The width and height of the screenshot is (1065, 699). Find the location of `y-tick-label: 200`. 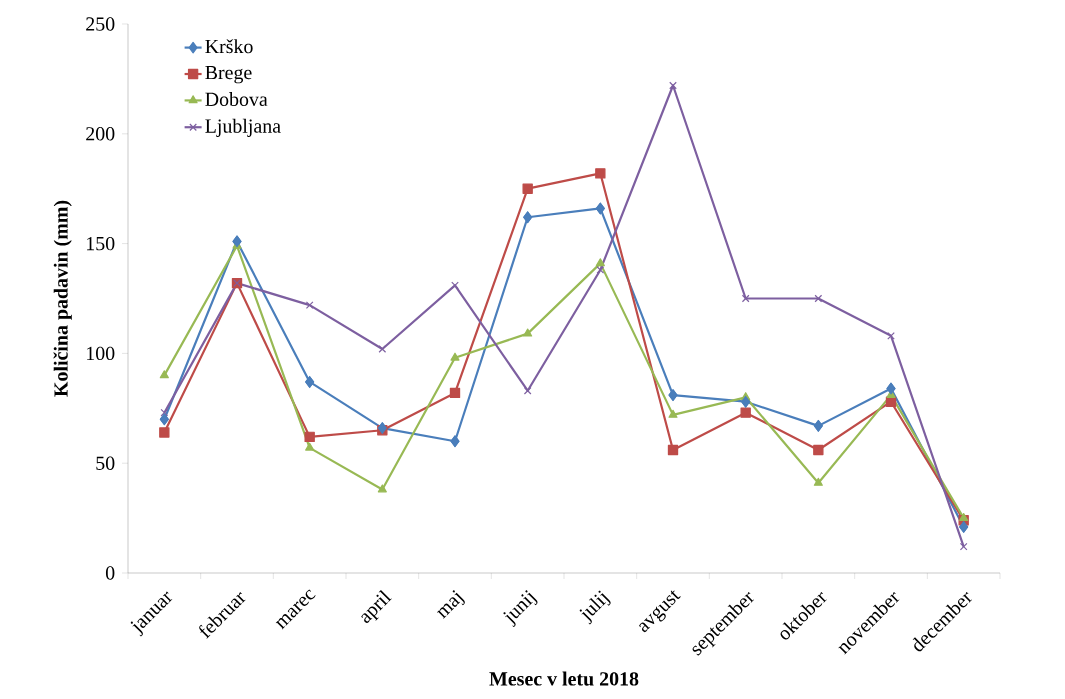

y-tick-label: 200 is located at coordinates (100, 134).